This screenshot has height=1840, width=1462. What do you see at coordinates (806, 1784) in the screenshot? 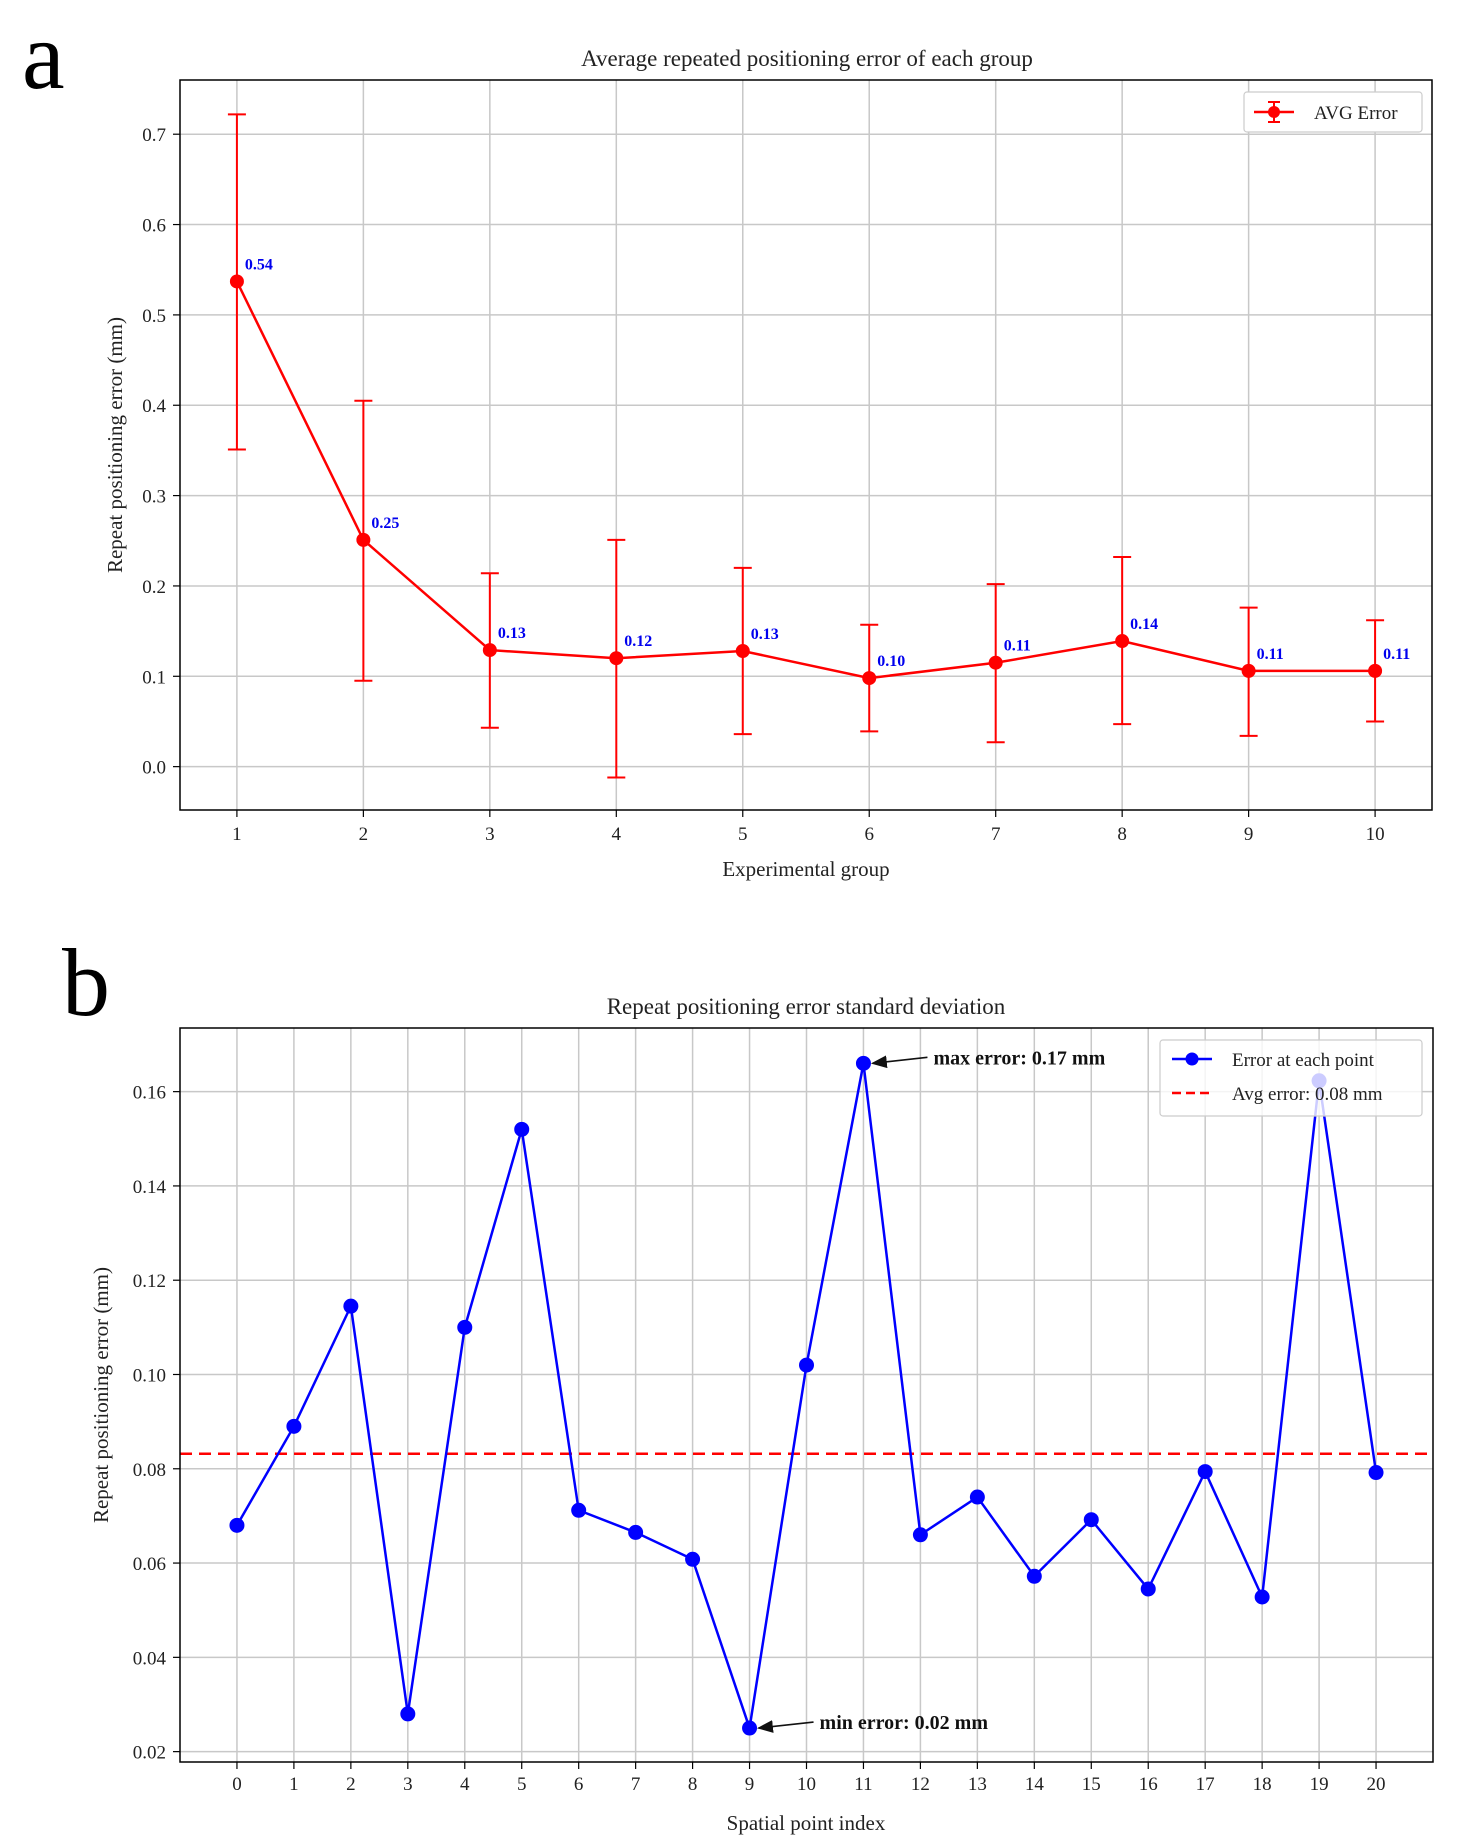
I see `chart-b-xtick-label: 10` at bounding box center [806, 1784].